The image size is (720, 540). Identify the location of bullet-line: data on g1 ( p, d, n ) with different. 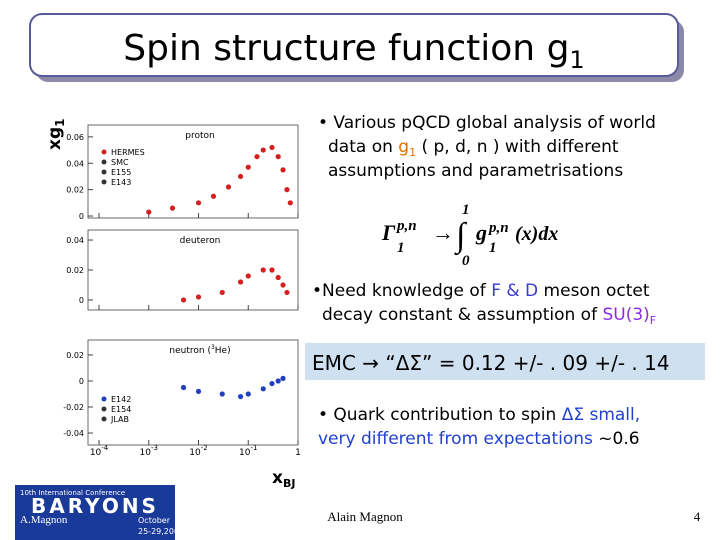
(473, 148).